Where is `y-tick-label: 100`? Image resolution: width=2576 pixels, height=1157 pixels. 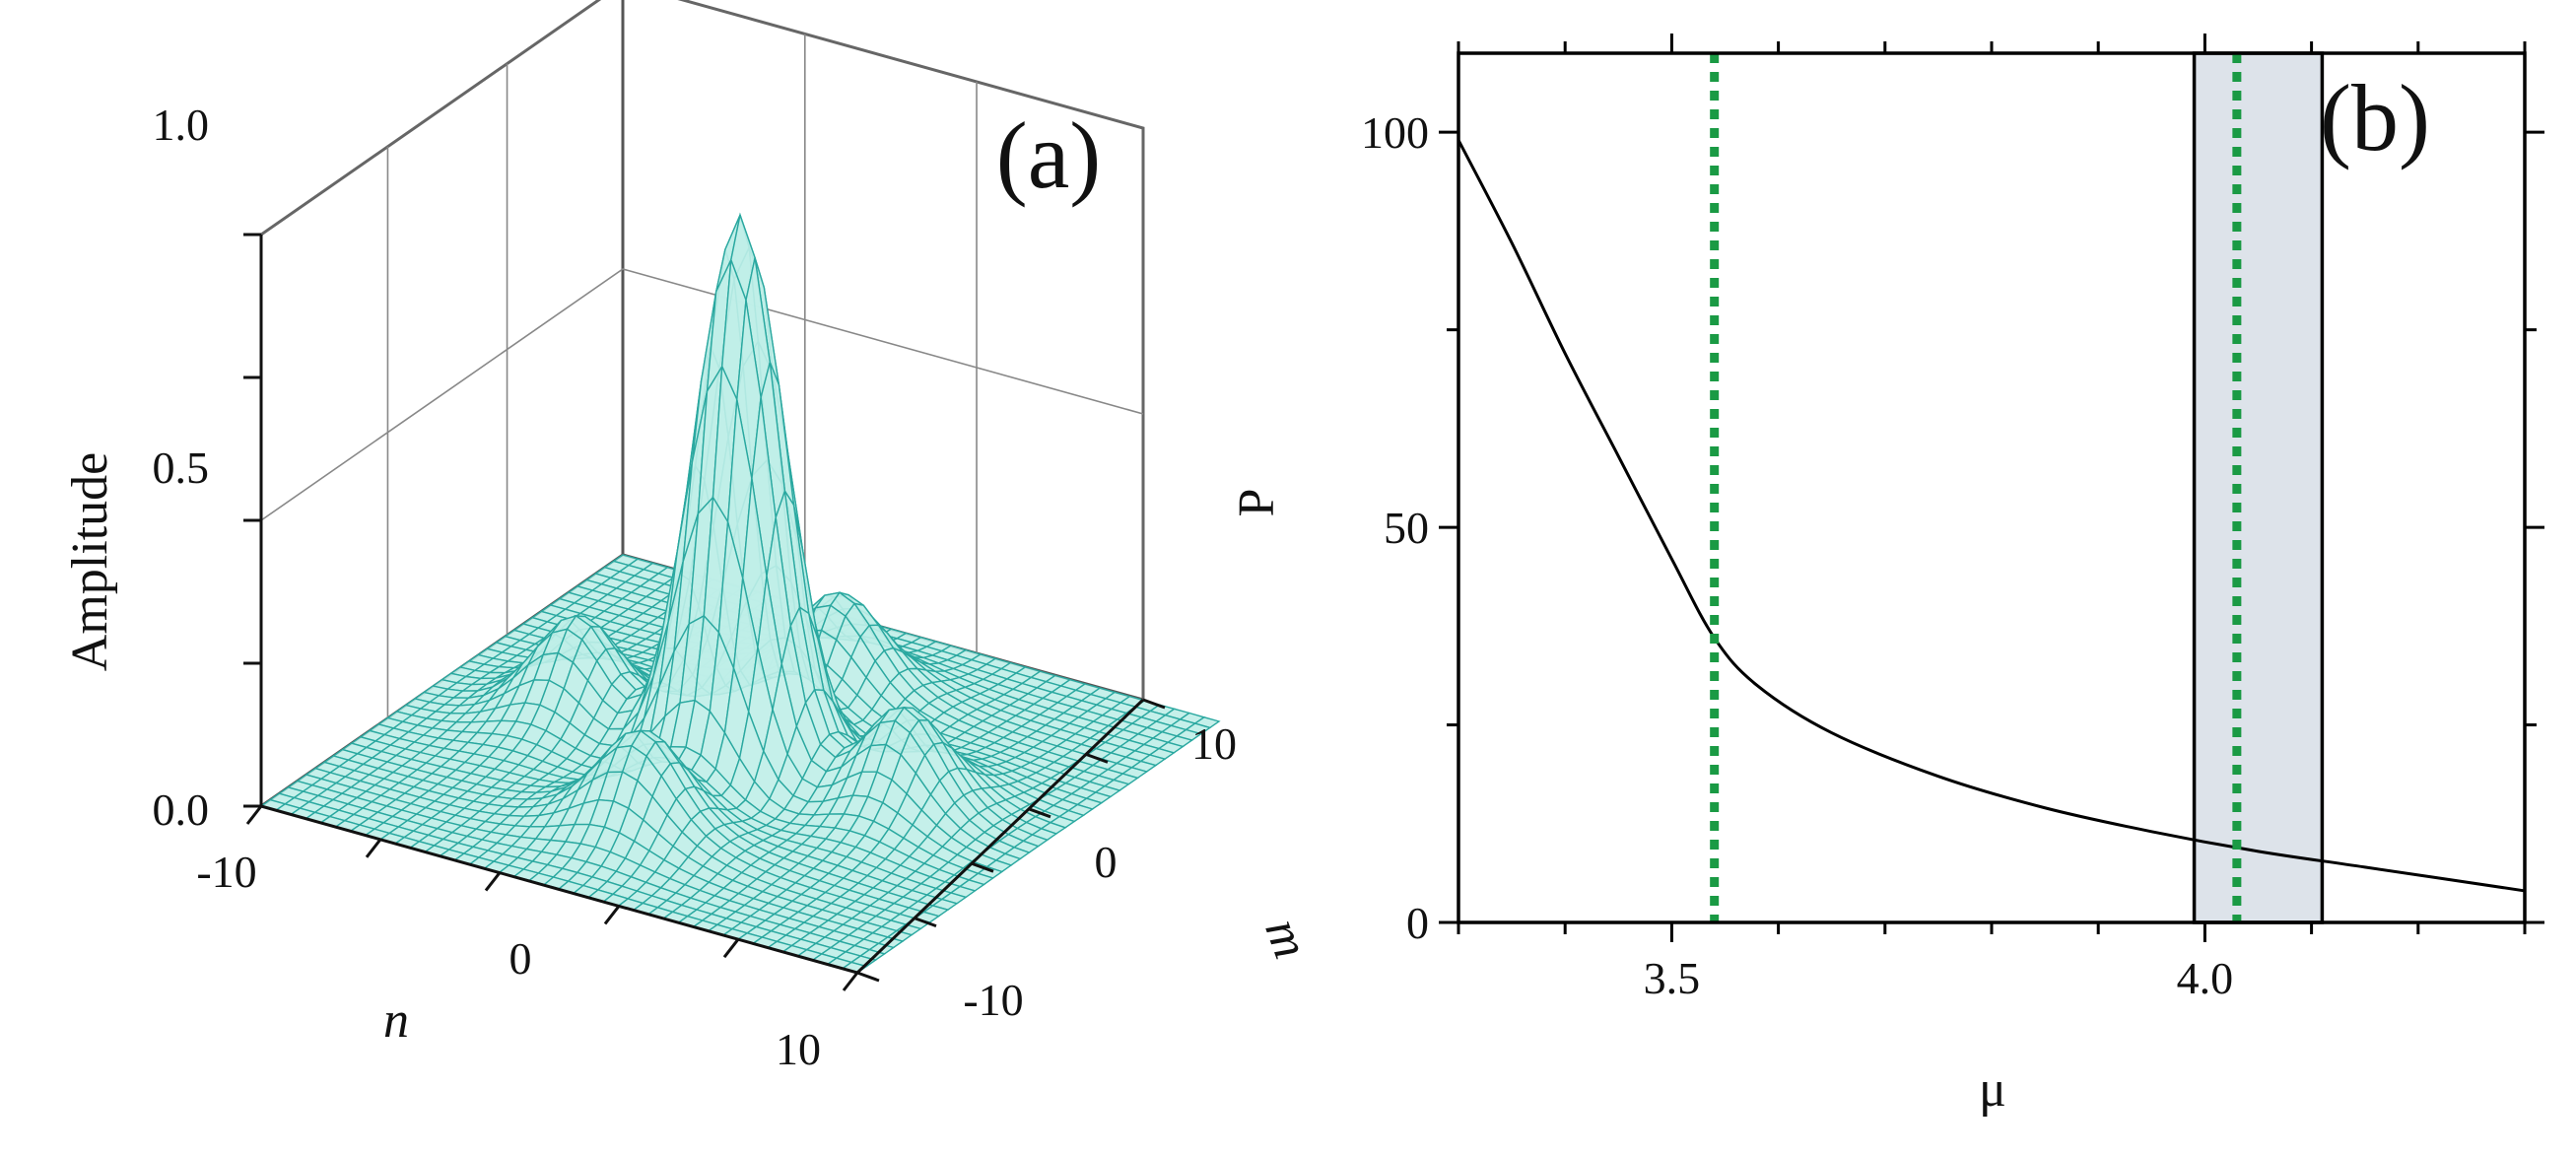 y-tick-label: 100 is located at coordinates (1395, 132).